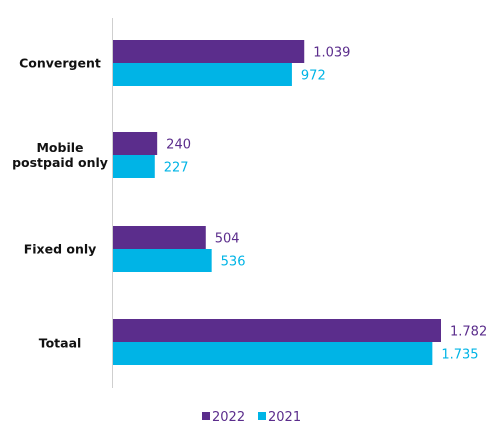  Describe the element at coordinates (178, 145) in the screenshot. I see `value-label-2022-1: 240` at that location.